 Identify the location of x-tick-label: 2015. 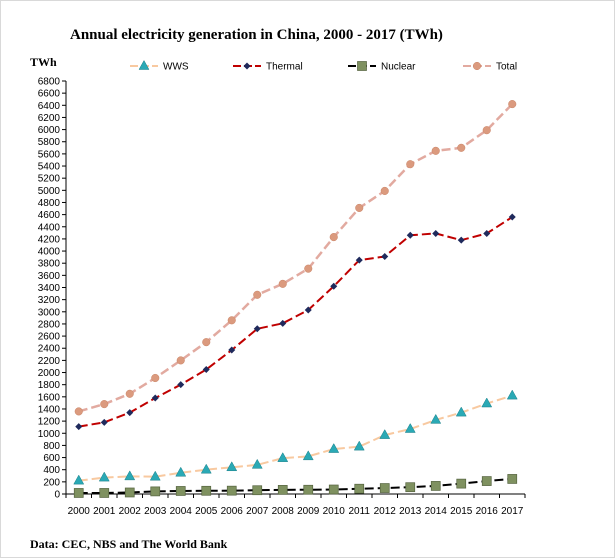
(461, 511).